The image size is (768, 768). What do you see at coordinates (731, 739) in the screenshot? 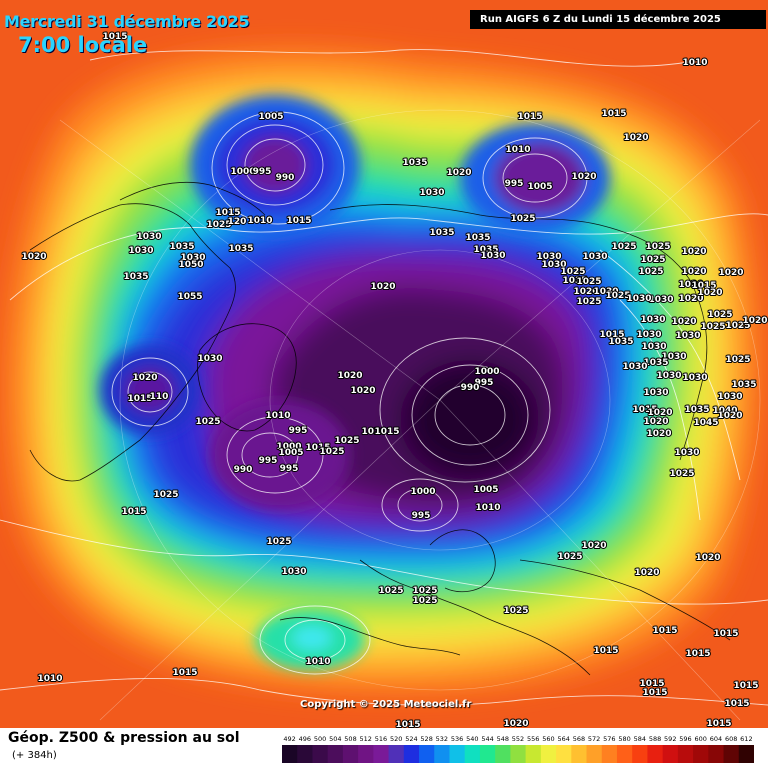
I see `scale-value-label: 608` at bounding box center [731, 739].